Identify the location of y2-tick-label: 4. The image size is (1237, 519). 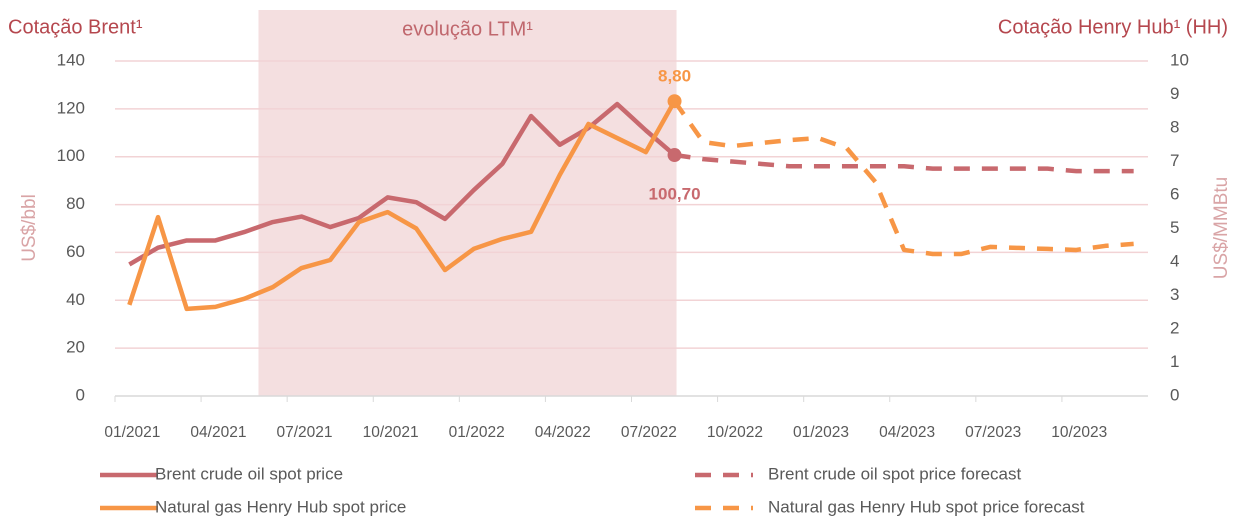
(1174, 260).